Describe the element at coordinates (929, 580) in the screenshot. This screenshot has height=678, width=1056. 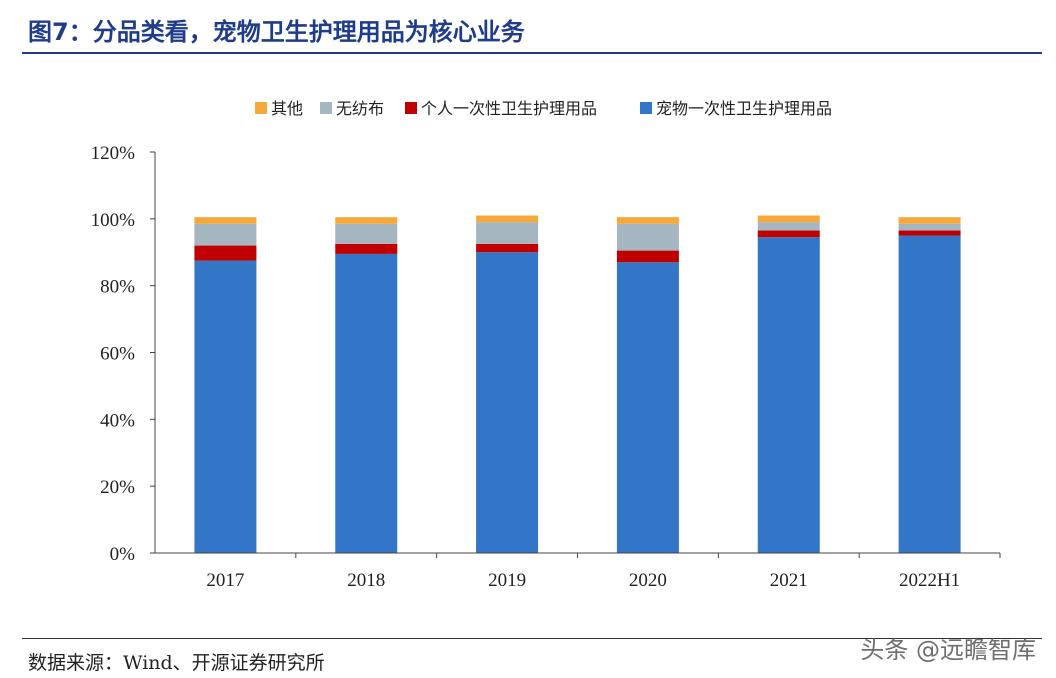
I see `x-tick-label: 2022H1` at that location.